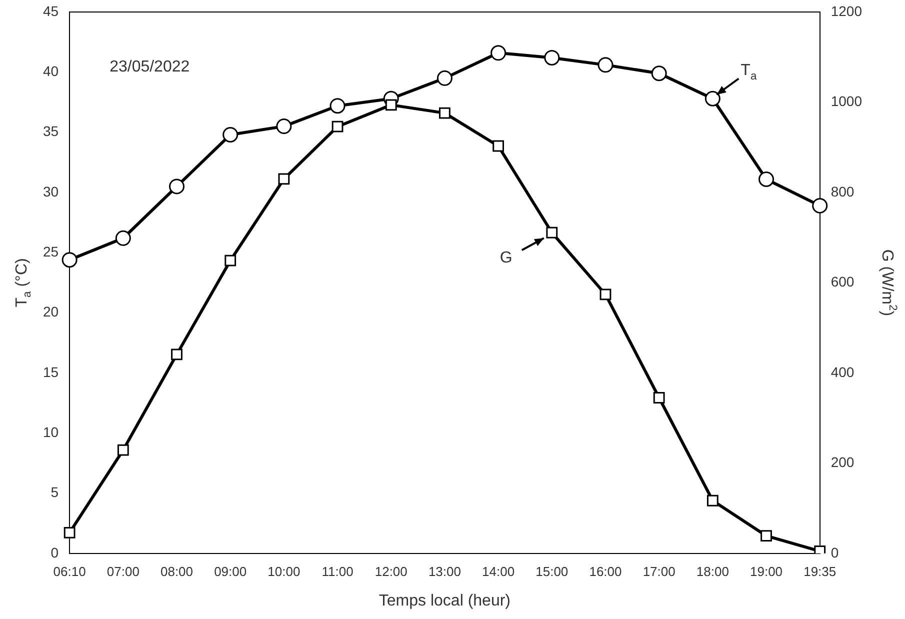 The width and height of the screenshot is (905, 619). I want to click on x-tick-label: 08:00, so click(177, 571).